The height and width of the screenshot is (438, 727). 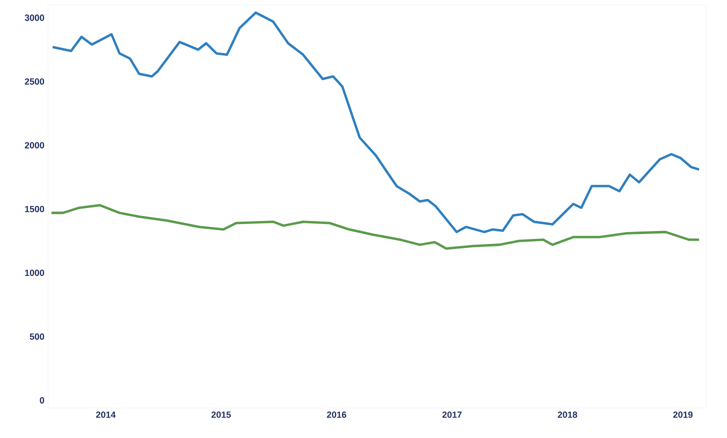 I want to click on x-tick-label: 2014, so click(x=106, y=415).